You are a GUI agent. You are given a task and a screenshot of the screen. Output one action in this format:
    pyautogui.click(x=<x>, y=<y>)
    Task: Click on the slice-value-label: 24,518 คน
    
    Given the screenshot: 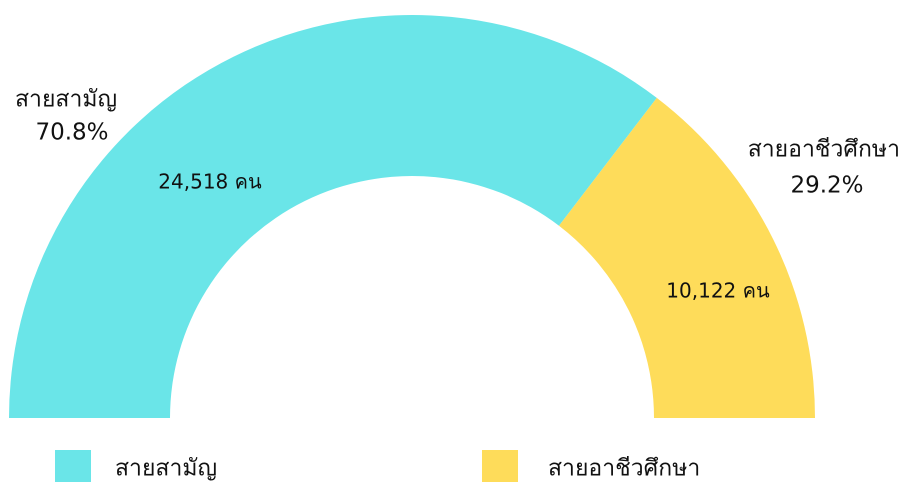 What is the action you would take?
    pyautogui.click(x=210, y=182)
    